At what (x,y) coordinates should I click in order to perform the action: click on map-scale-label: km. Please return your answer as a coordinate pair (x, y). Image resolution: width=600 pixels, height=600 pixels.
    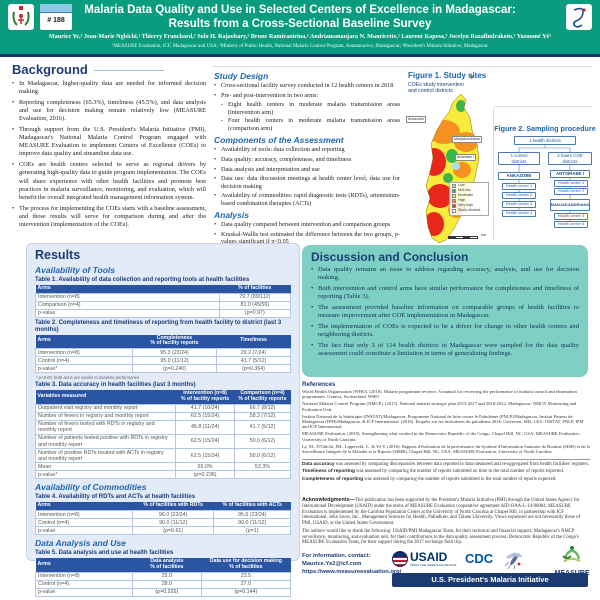
    Looking at the image, I should click on (484, 235).